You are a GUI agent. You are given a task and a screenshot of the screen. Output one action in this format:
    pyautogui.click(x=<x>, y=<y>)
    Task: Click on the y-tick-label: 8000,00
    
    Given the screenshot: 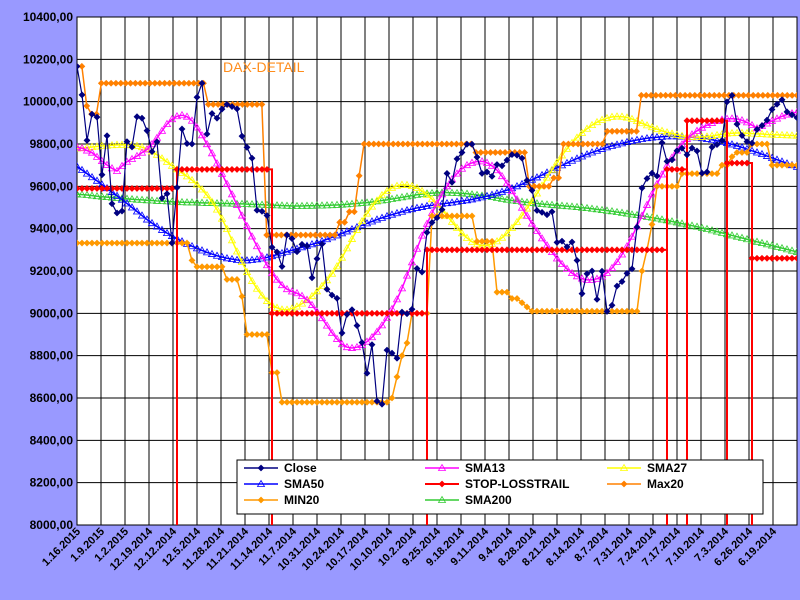 What is the action you would take?
    pyautogui.click(x=52, y=525)
    